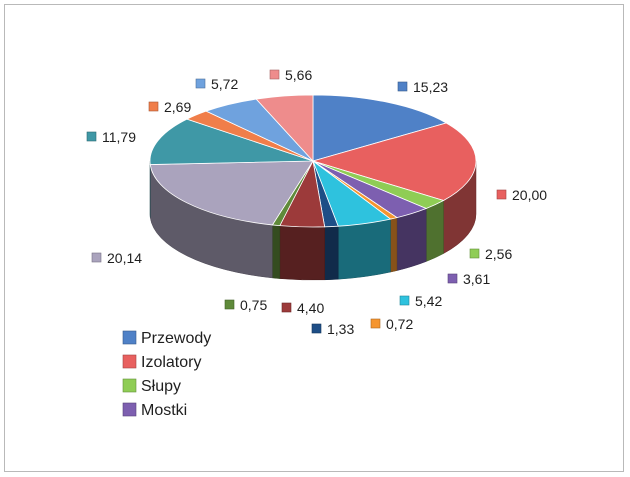  Describe the element at coordinates (428, 301) in the screenshot. I see `data-label-5: 5,42` at that location.